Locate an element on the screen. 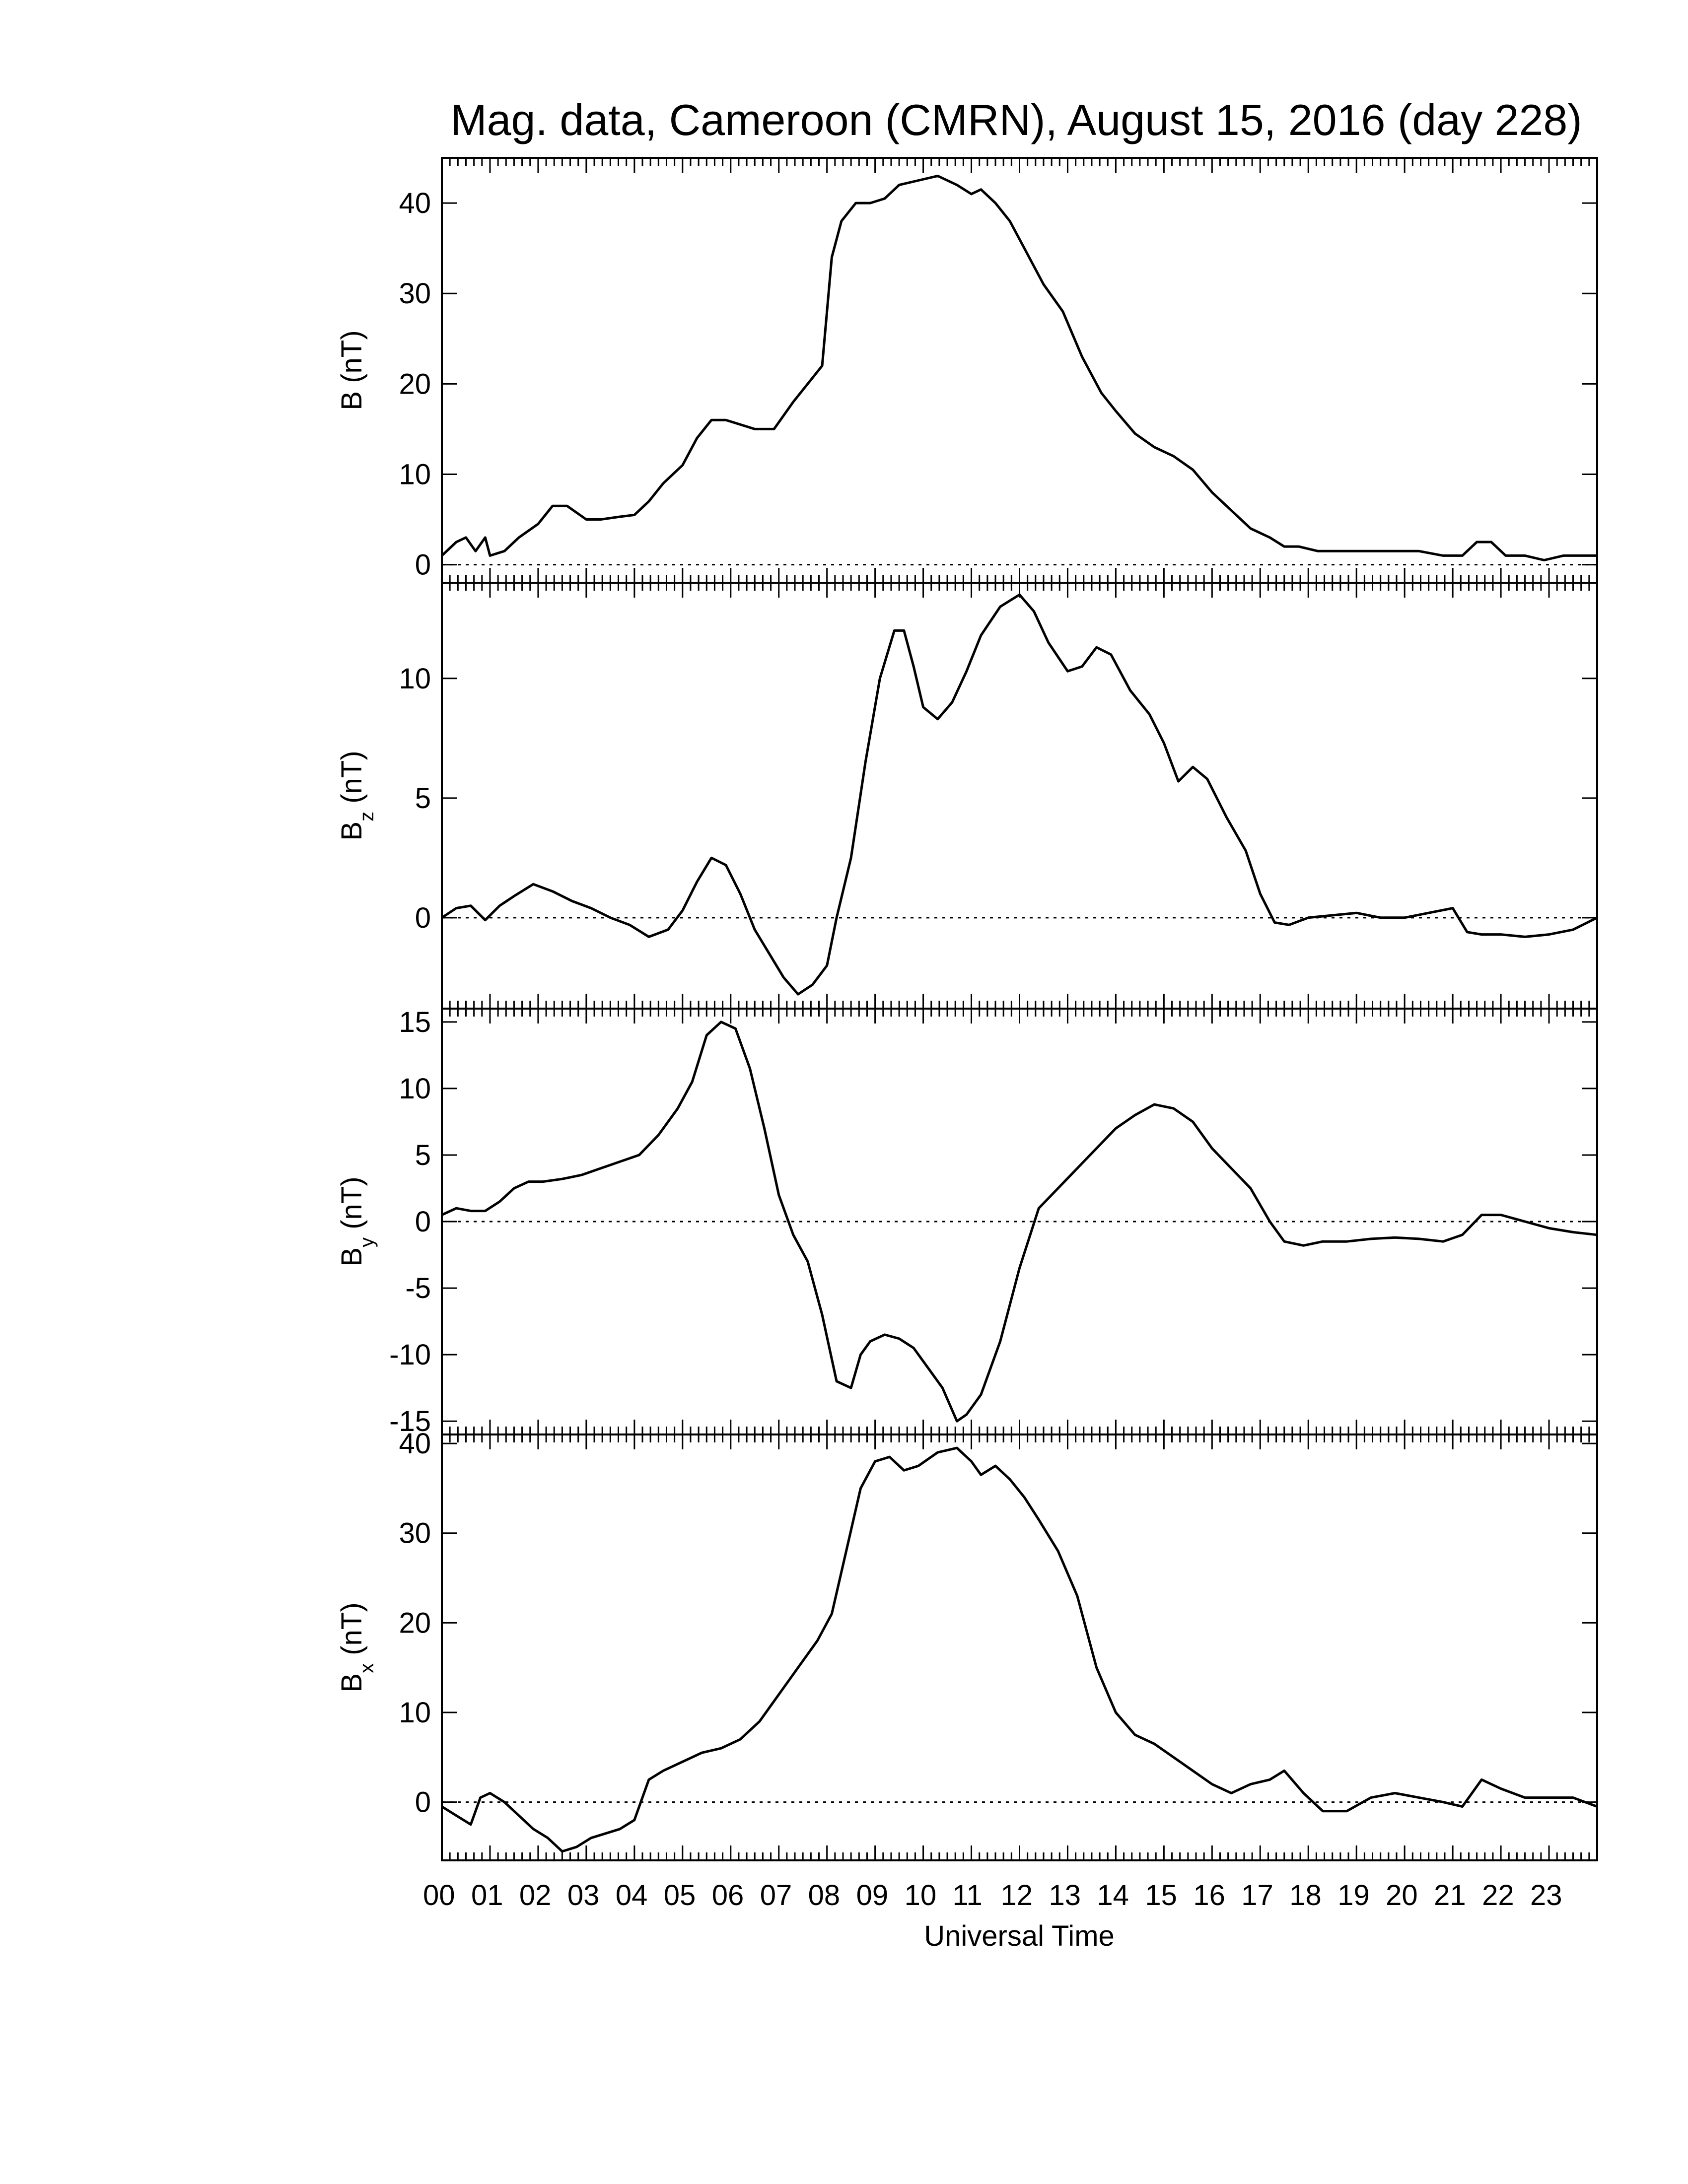 This screenshot has width=1688, height=2184. y-axis-label: B (nT) is located at coordinates (352, 370).